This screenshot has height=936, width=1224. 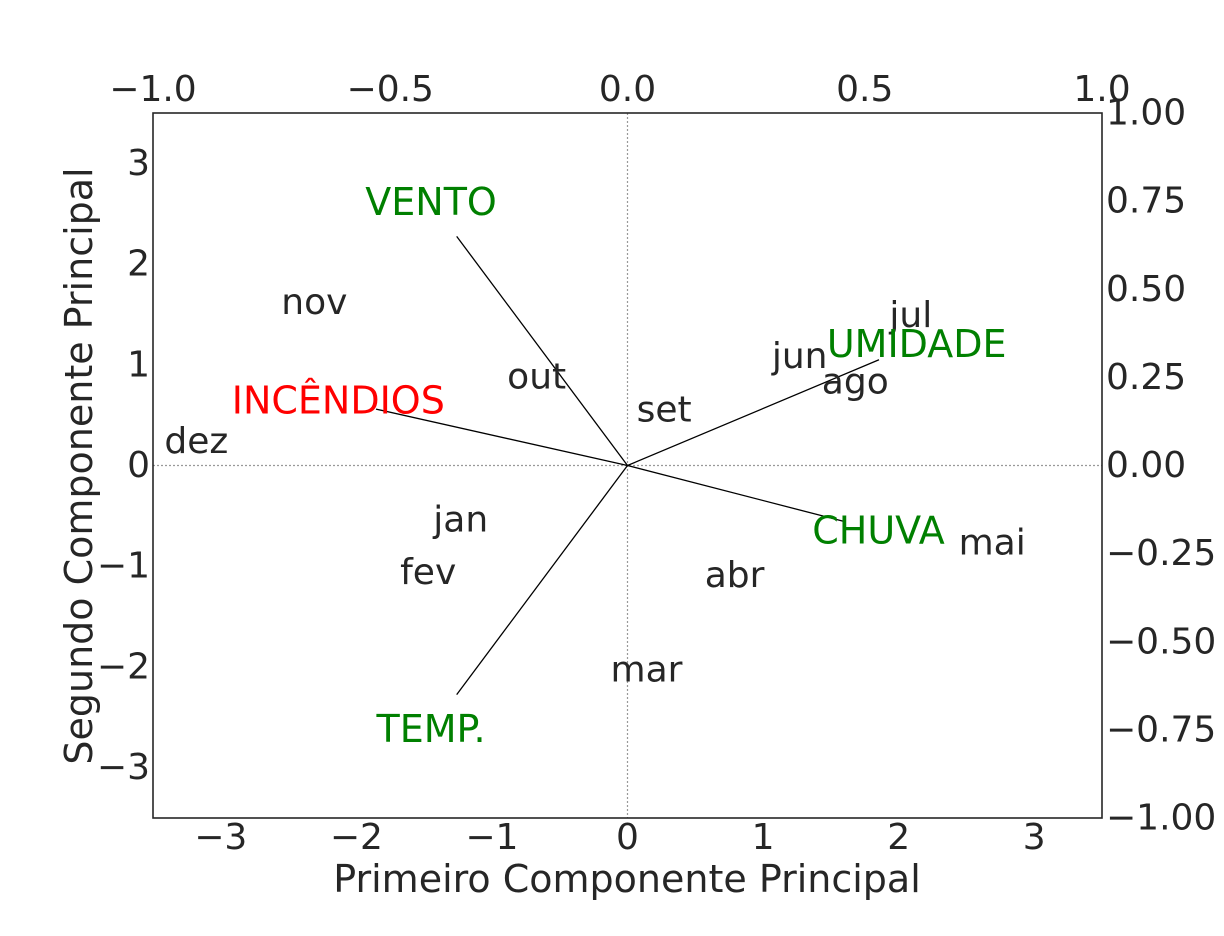 I want to click on right-tick-label: −0.25, so click(x=1161, y=553).